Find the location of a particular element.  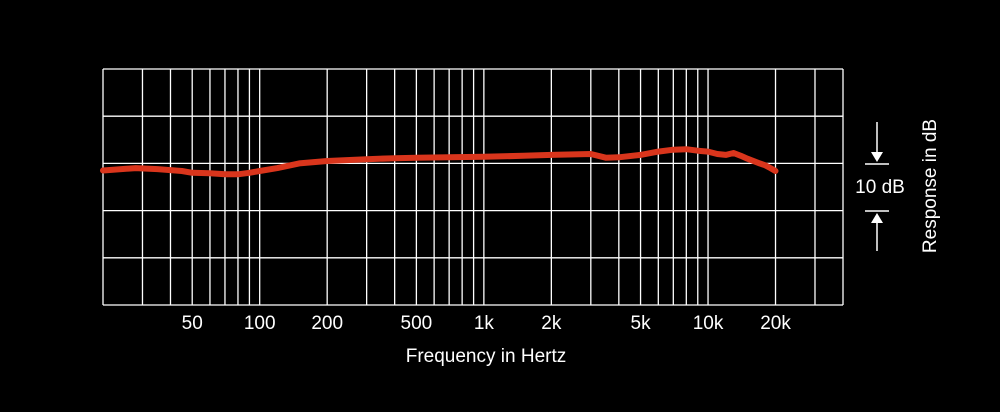

x-tick-label: 500 is located at coordinates (417, 323).